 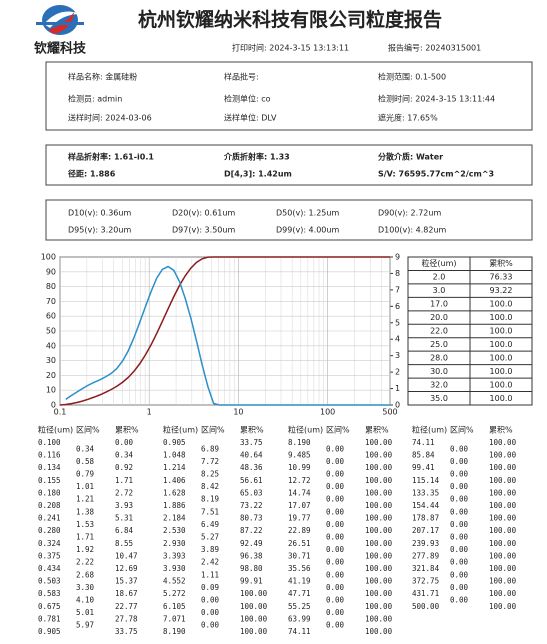 I want to click on diameter-box, so click(x=289, y=220).